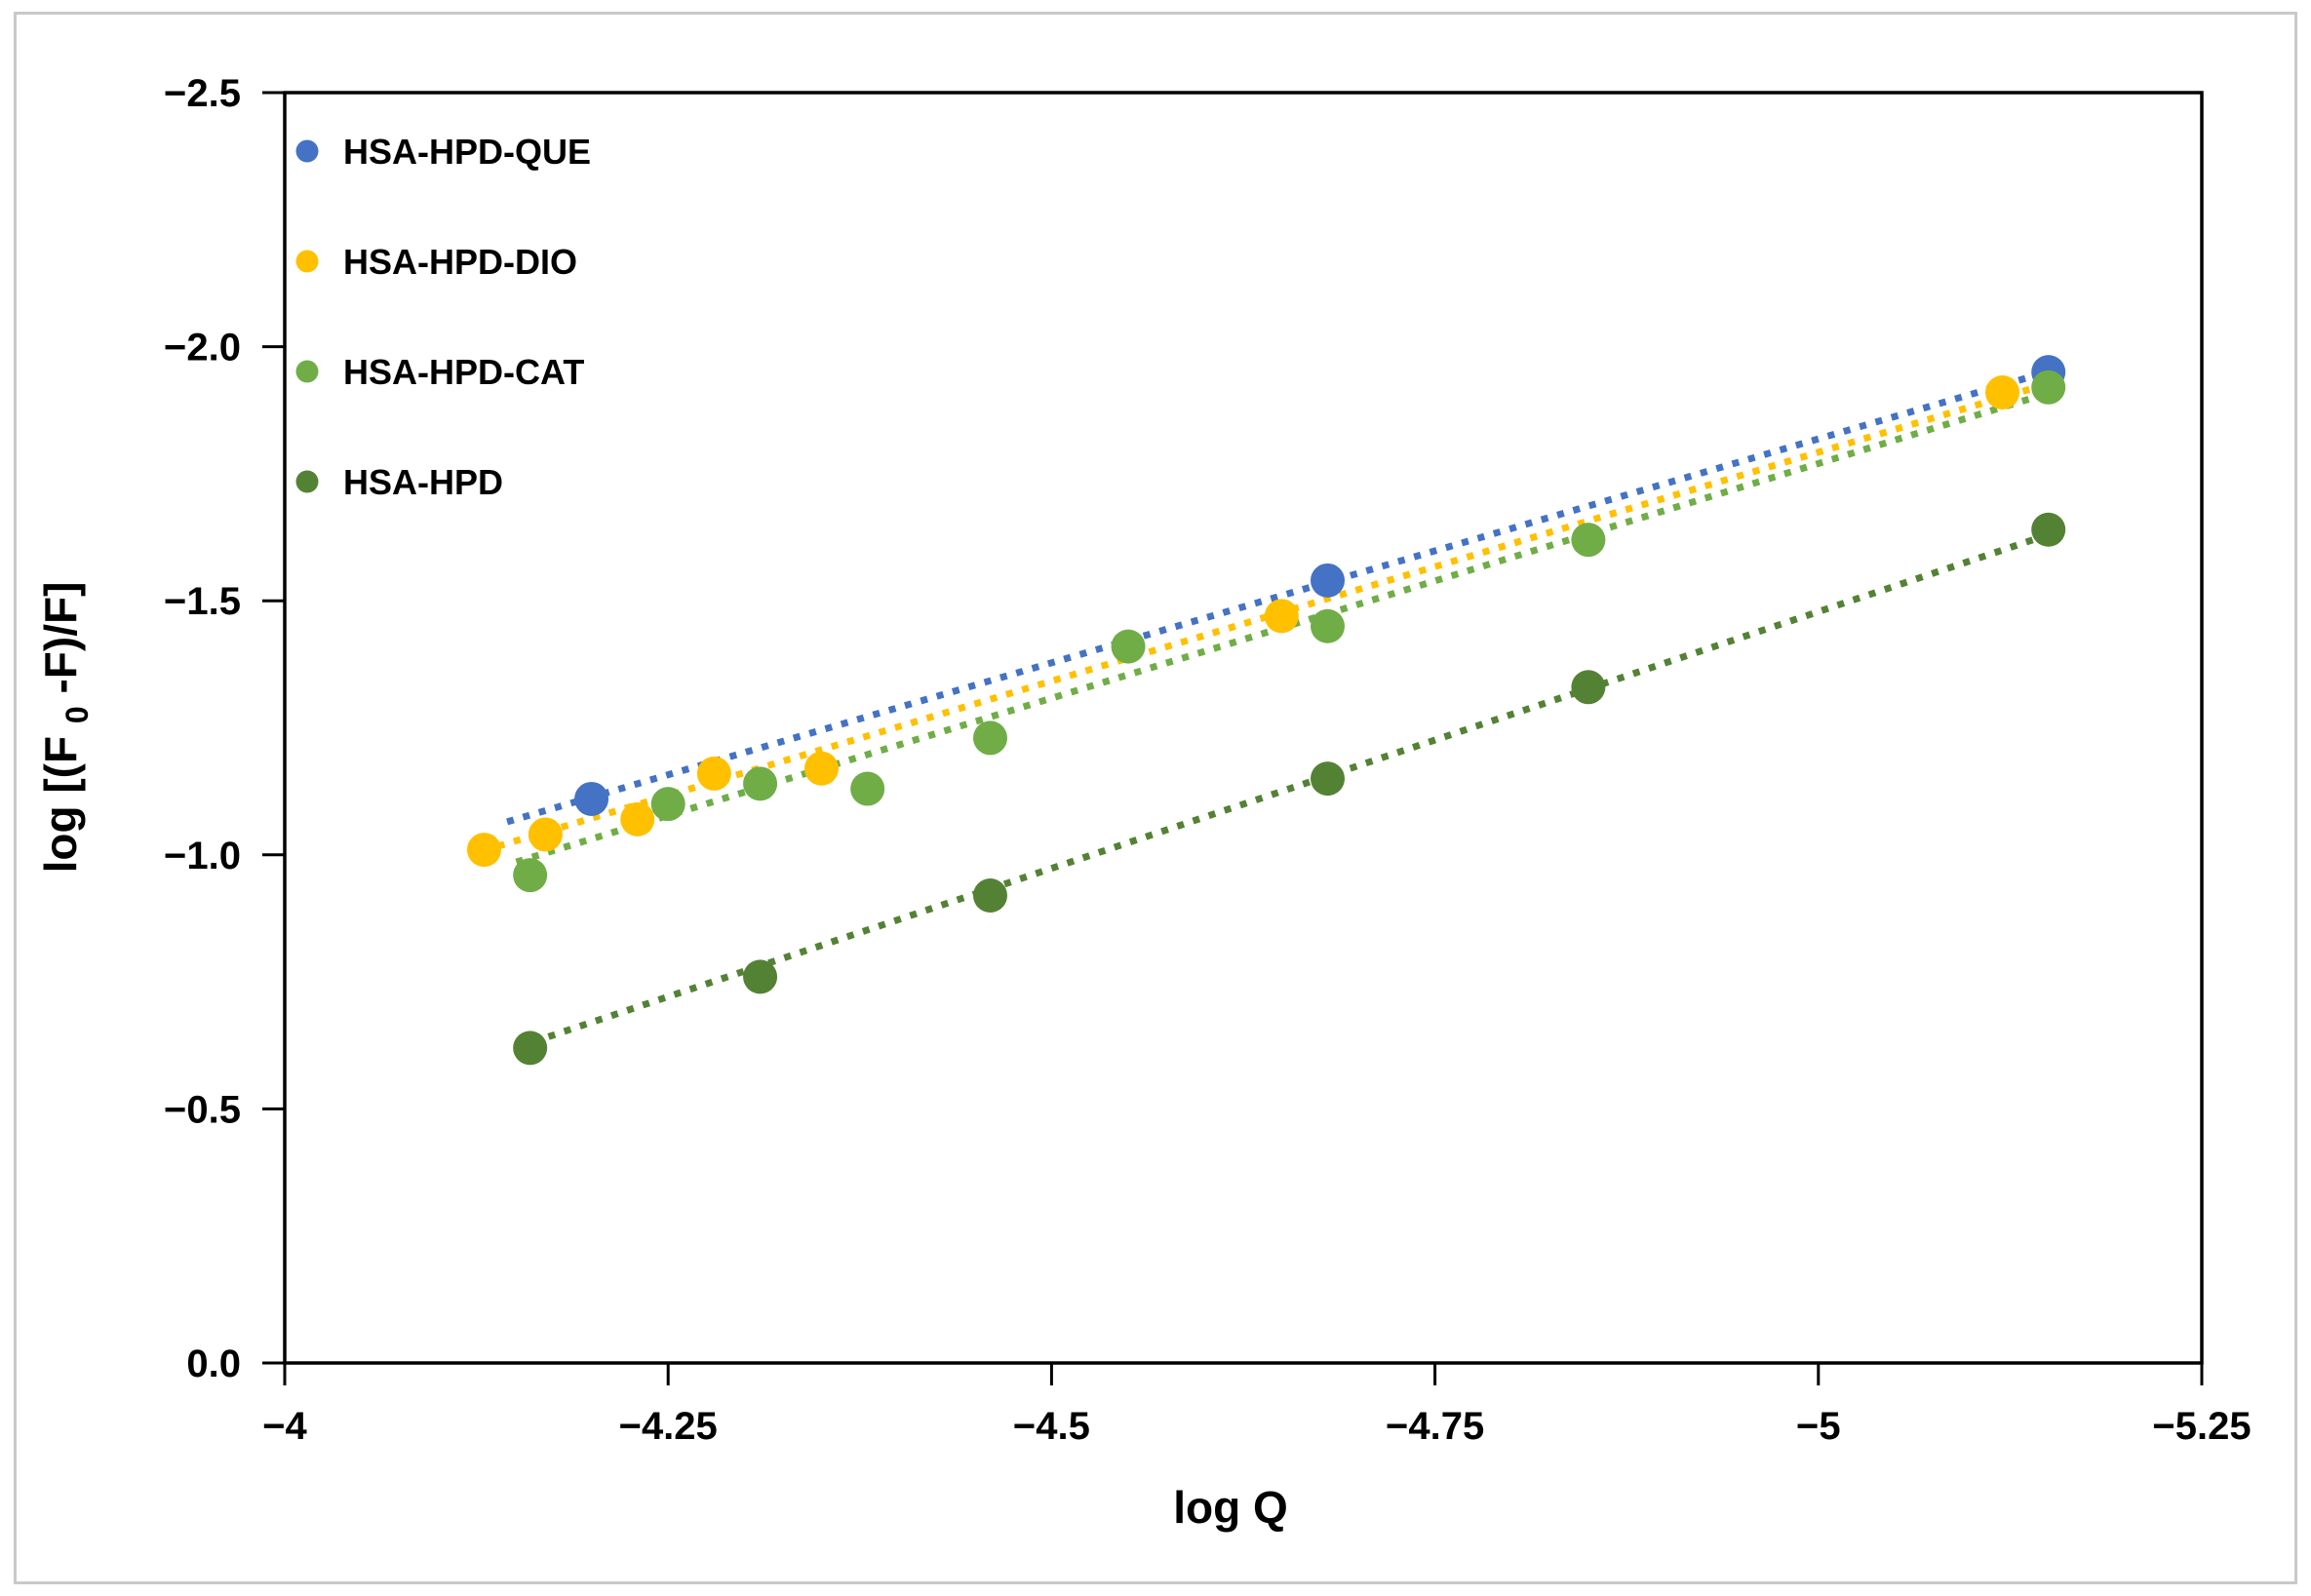  I want to click on legend-label: HSA-HPD-QUE, so click(467, 152).